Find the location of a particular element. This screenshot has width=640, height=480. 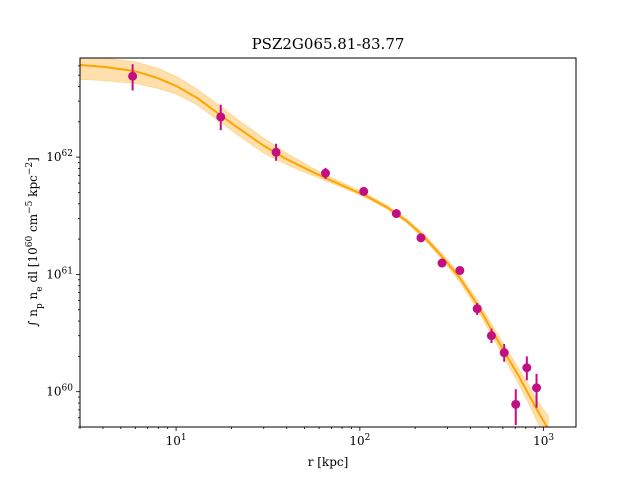

tick-label: 102 is located at coordinates (359, 440).